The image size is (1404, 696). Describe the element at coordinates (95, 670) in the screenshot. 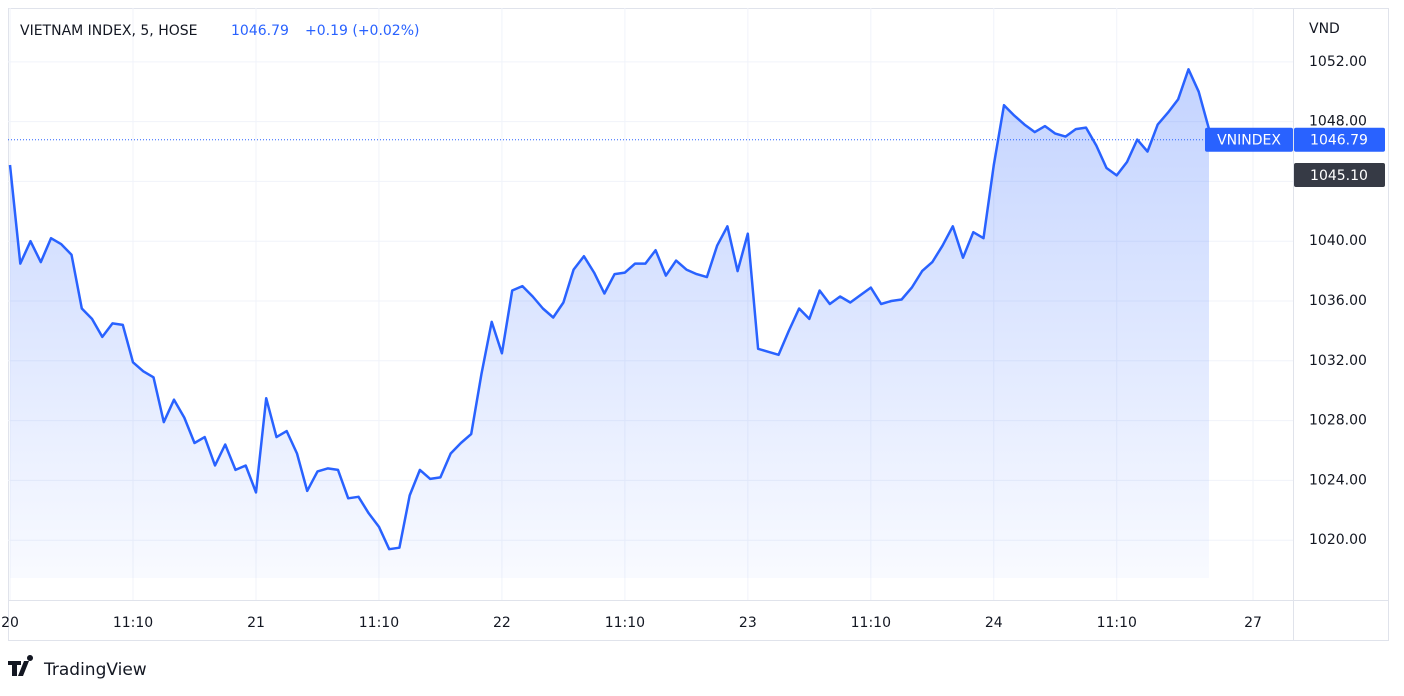

I see `brand-name: TradingView` at that location.